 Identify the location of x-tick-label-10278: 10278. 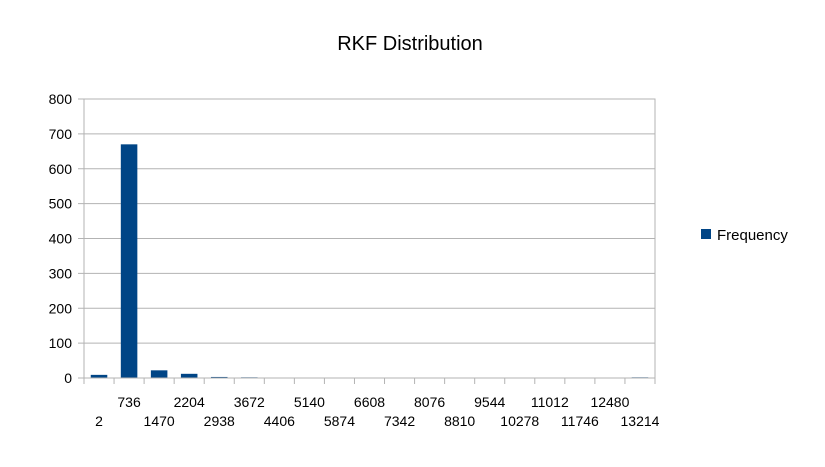
(519, 421).